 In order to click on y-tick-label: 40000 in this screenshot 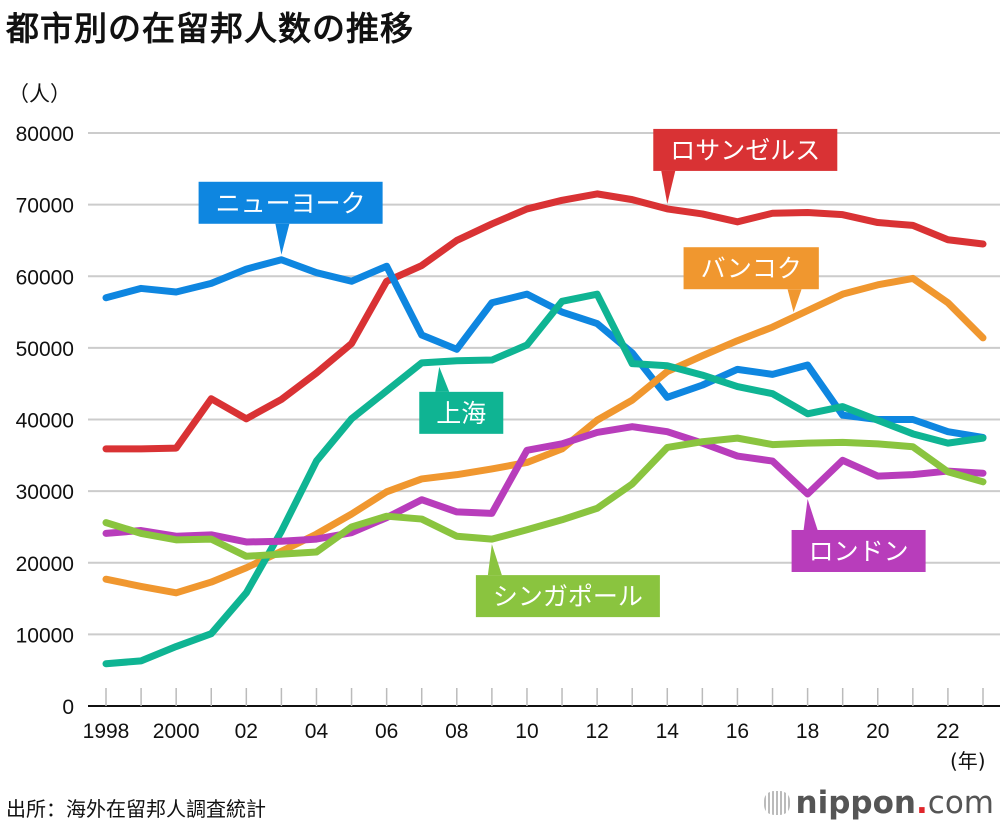, I will do `click(45, 421)`.